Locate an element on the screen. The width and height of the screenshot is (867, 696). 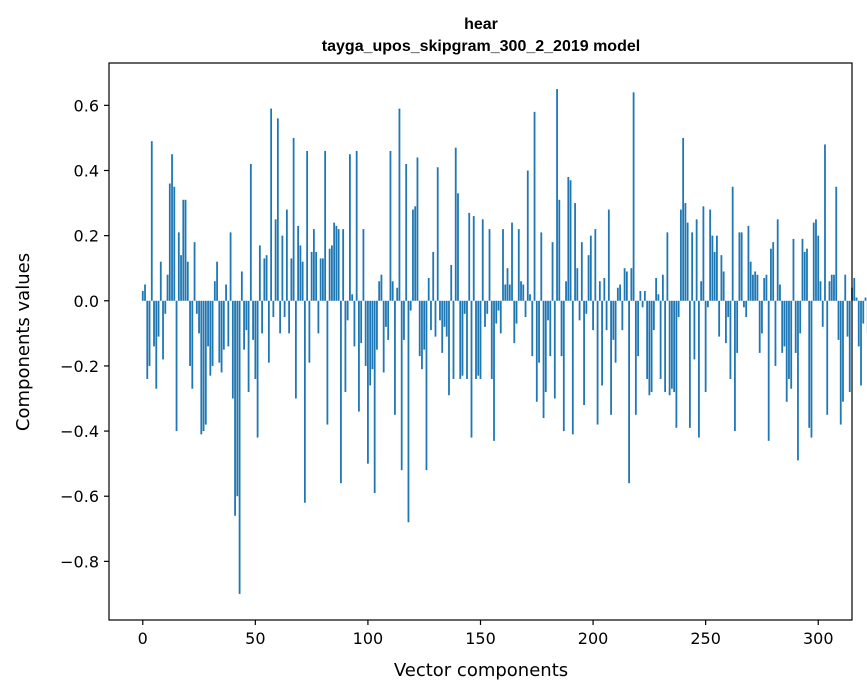
y-tick-label-4: 0.0 is located at coordinates (86, 301).